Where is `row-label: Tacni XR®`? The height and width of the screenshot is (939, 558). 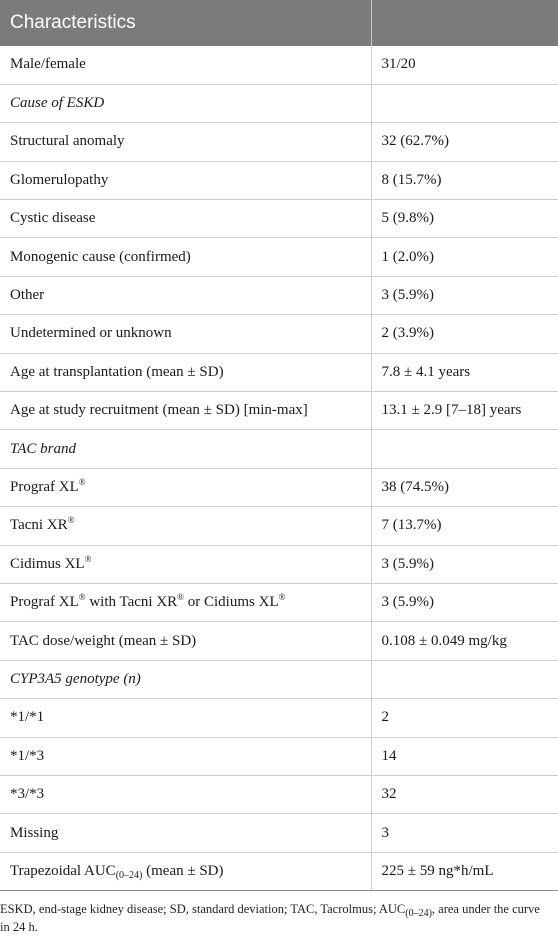 row-label: Tacni XR® is located at coordinates (185, 526).